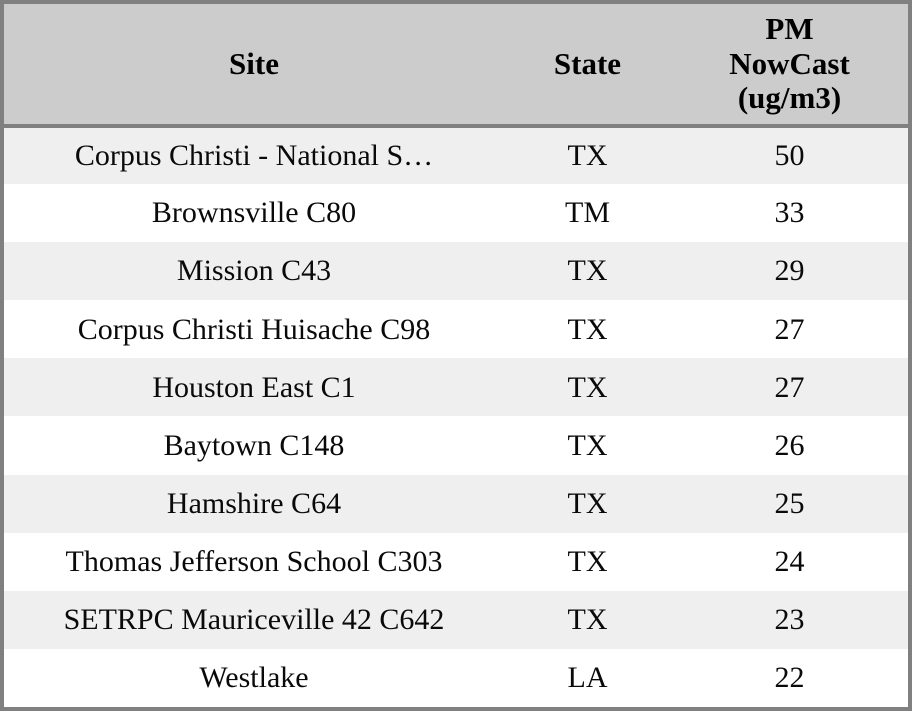 The width and height of the screenshot is (912, 711). Describe the element at coordinates (587, 66) in the screenshot. I see `column-header-state: State` at that location.